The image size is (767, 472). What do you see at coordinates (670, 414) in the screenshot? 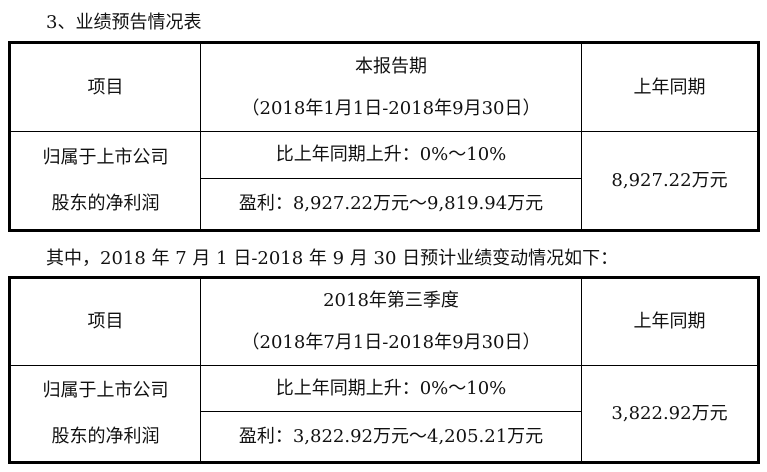
I see `prior-value: 3,822.92万元` at bounding box center [670, 414].